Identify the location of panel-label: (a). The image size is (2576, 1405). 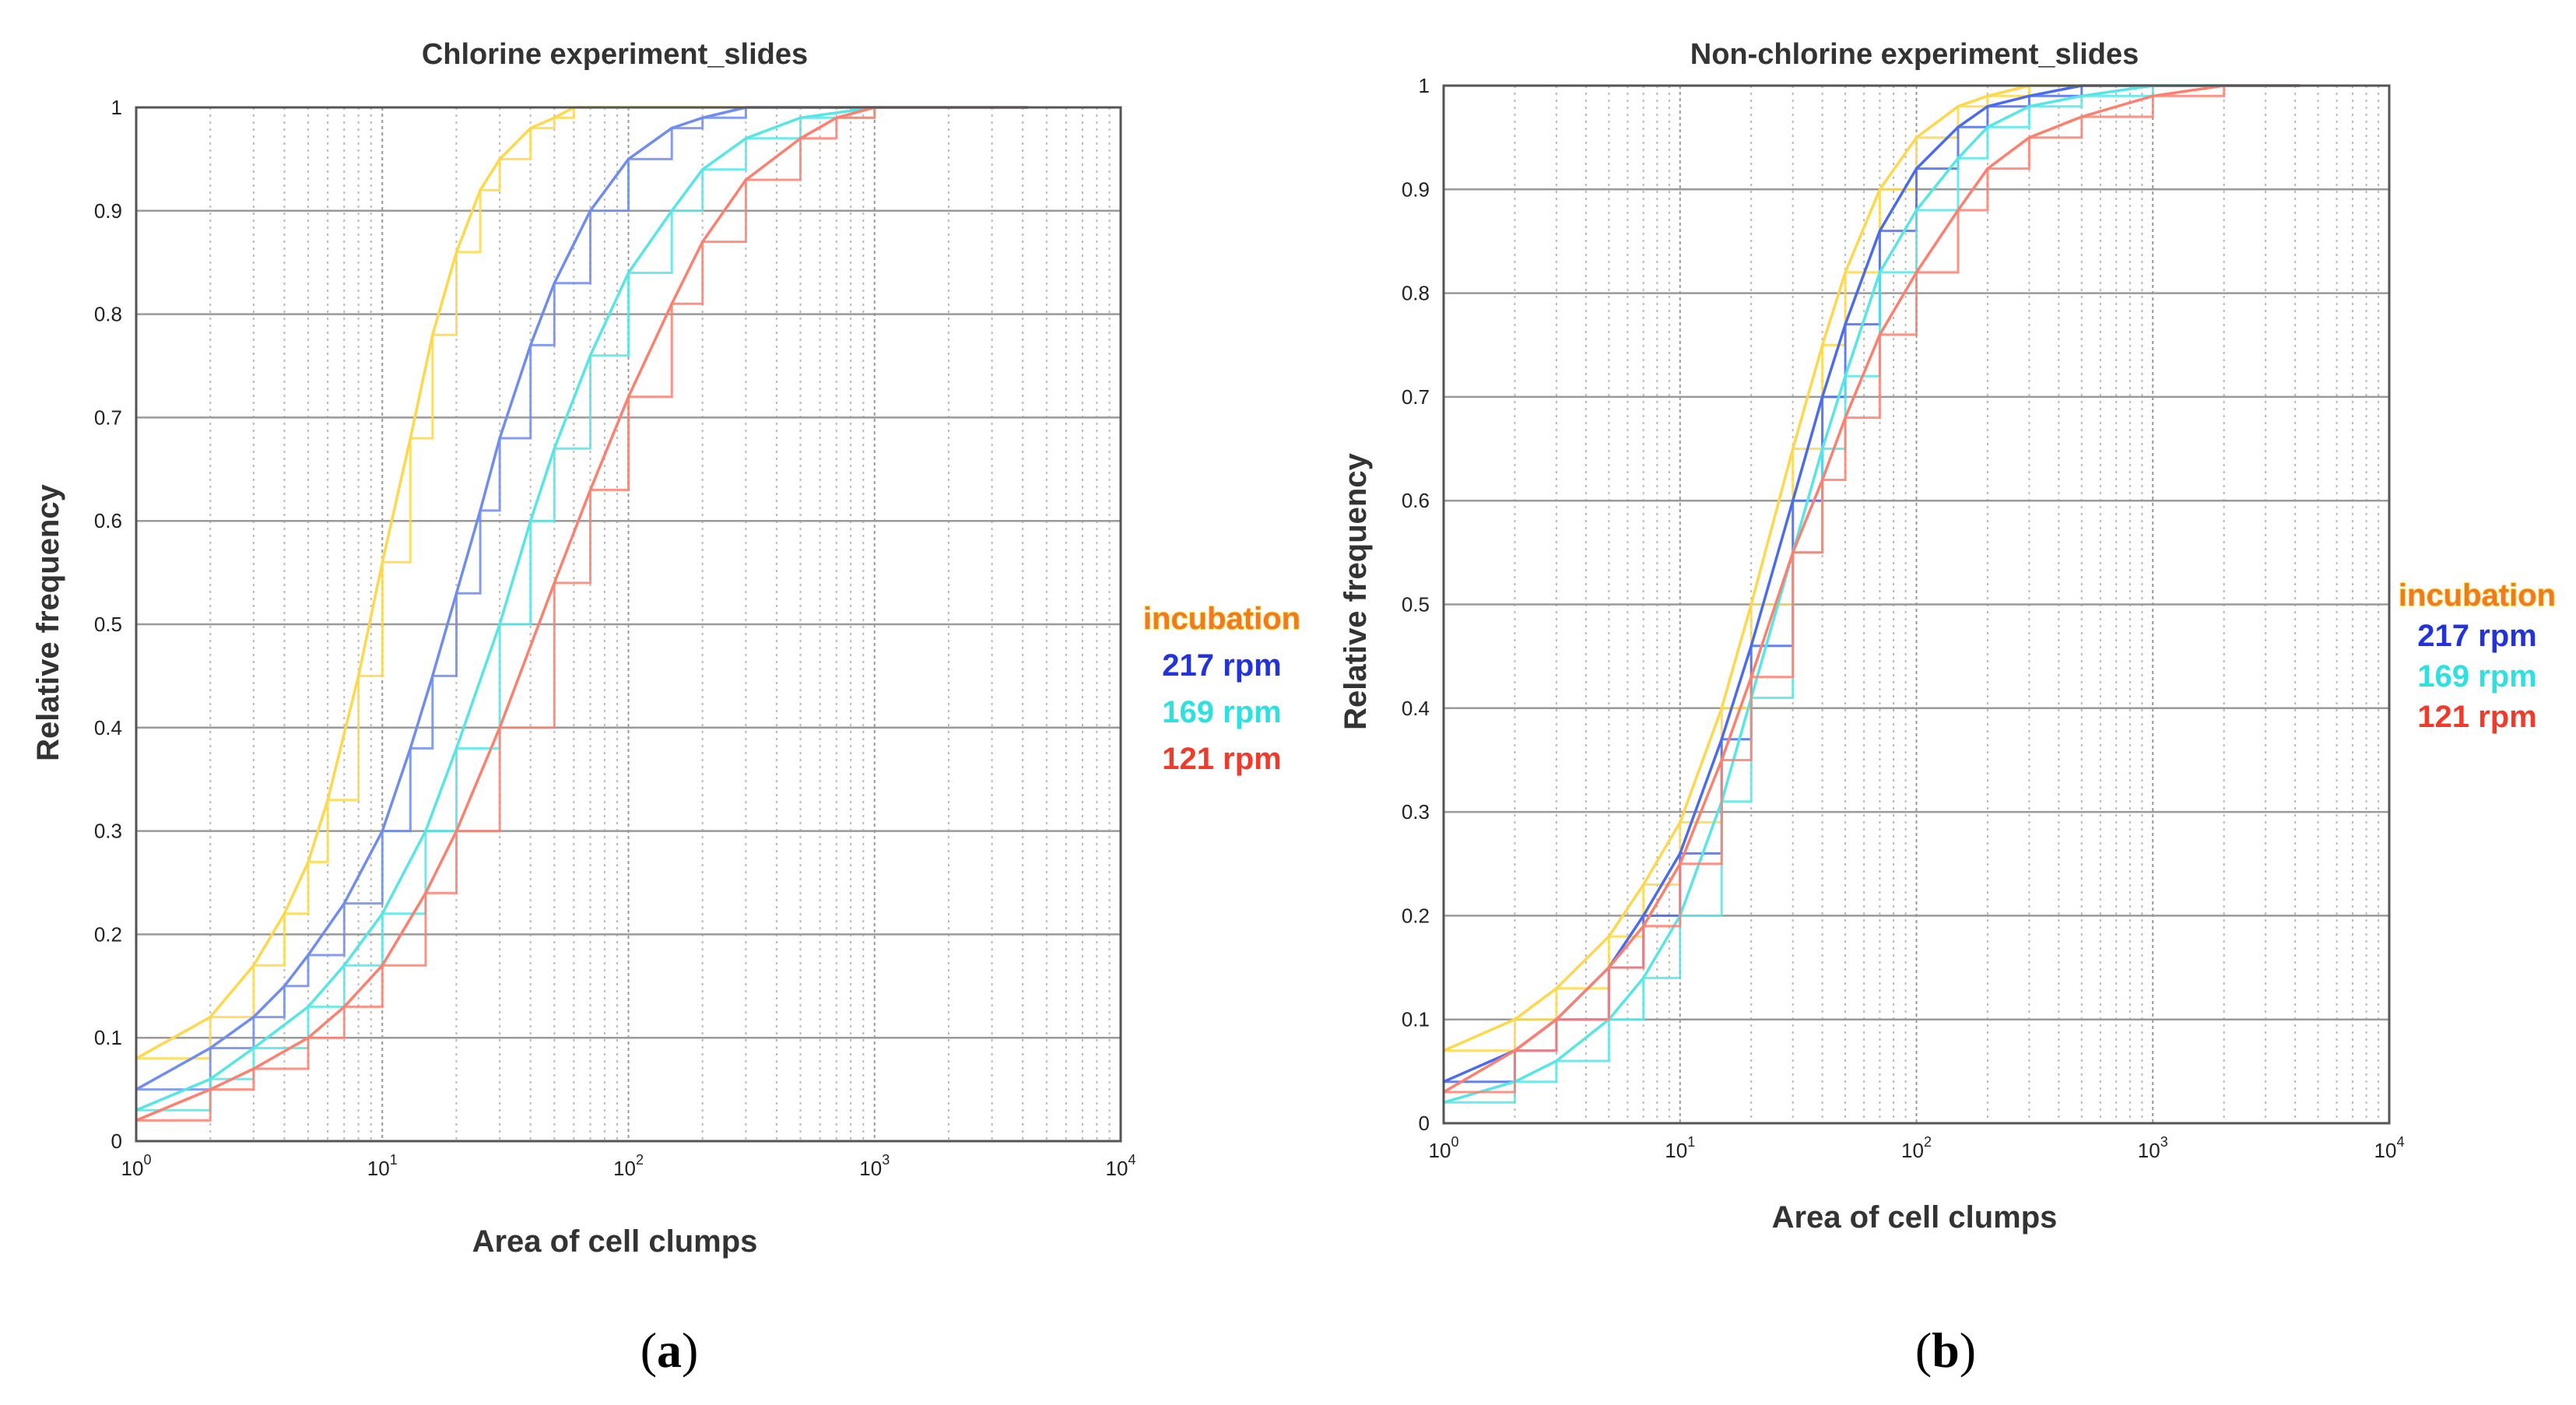
(670, 1350).